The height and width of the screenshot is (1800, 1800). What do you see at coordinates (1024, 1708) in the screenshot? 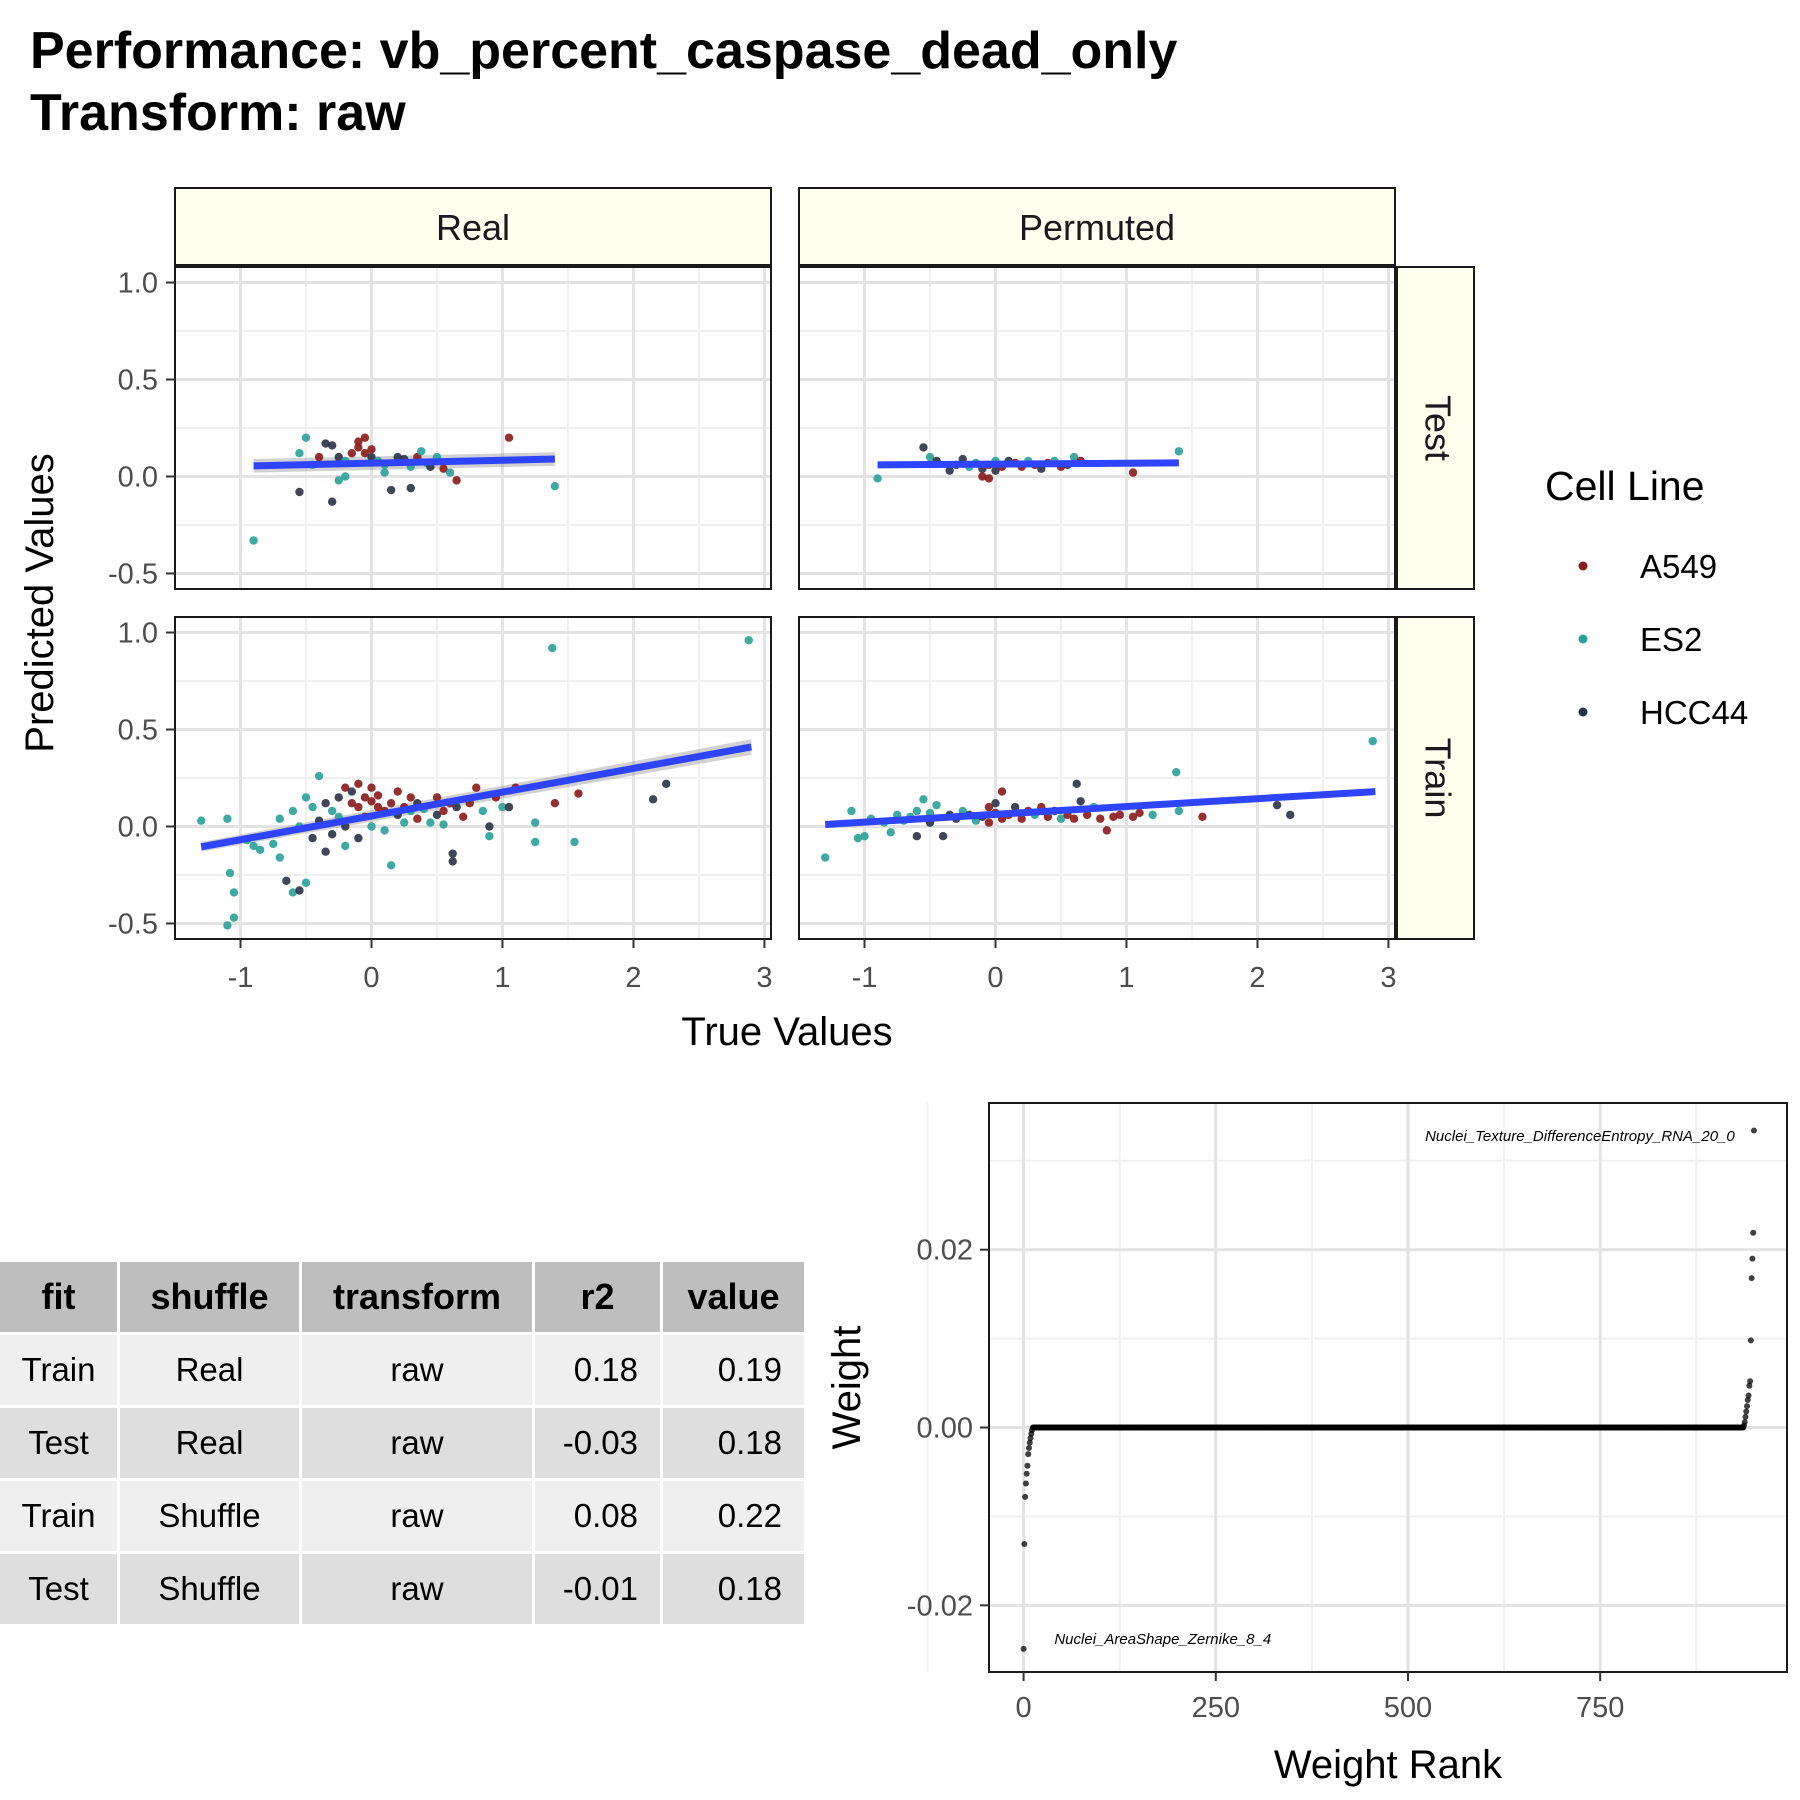
I see `x-tick-label: 0` at bounding box center [1024, 1708].